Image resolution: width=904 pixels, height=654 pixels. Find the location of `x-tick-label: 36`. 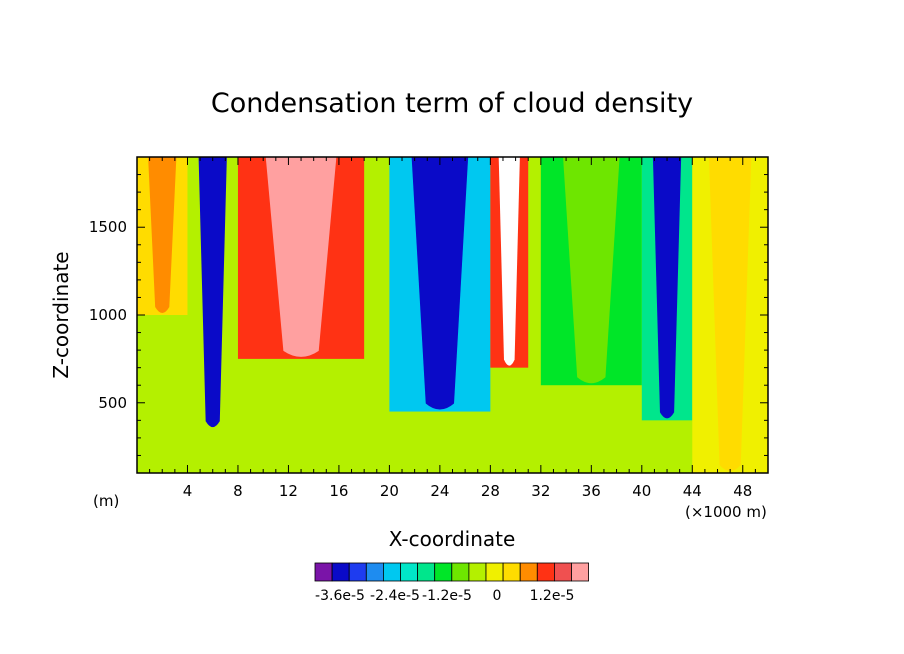

x-tick-label: 36 is located at coordinates (591, 491).